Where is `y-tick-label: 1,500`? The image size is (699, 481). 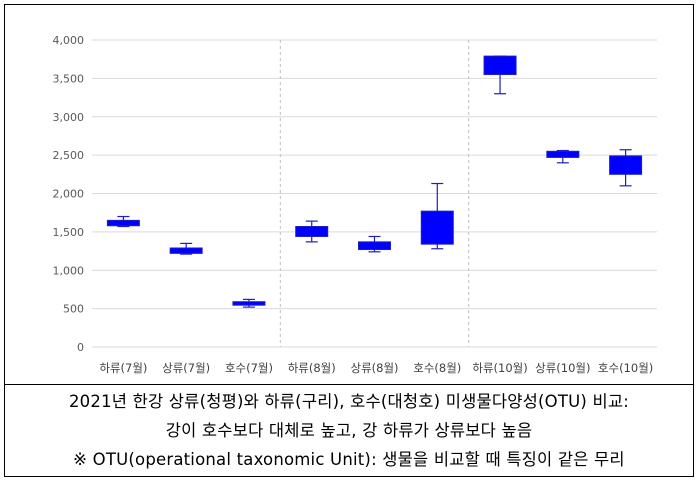 y-tick-label: 1,500 is located at coordinates (69, 232).